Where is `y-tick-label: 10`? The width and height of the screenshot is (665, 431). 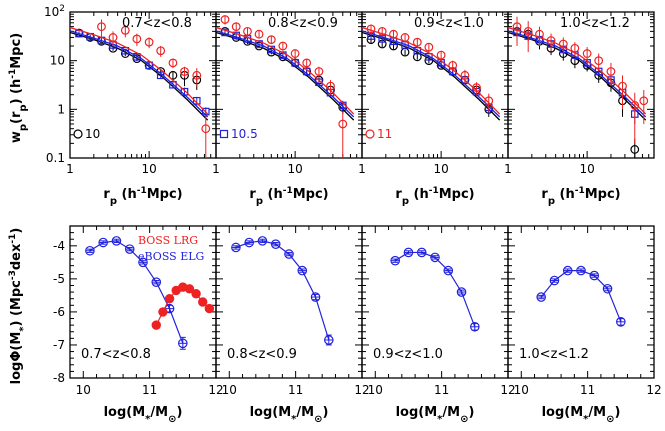
y-tick-label: 10 is located at coordinates (57, 61).